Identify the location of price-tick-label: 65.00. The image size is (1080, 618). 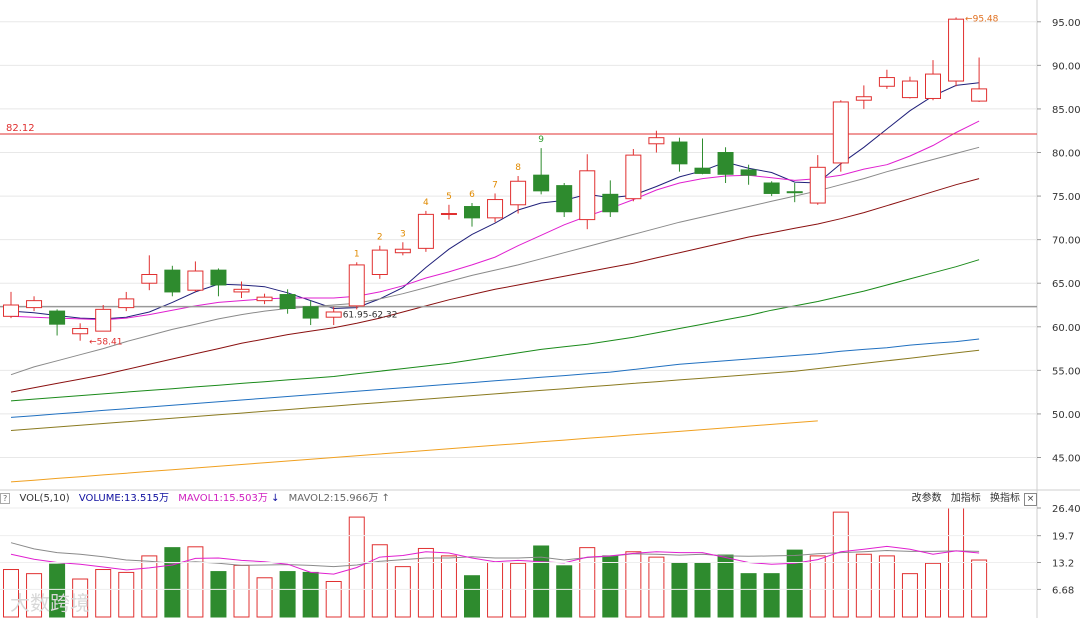
(1066, 284).